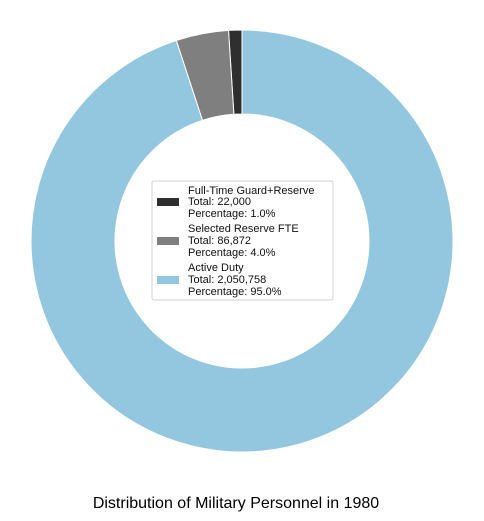 This screenshot has height=521, width=484. Describe the element at coordinates (227, 280) in the screenshot. I see `legend-total-active-duty: Total: 2,050,758` at that location.